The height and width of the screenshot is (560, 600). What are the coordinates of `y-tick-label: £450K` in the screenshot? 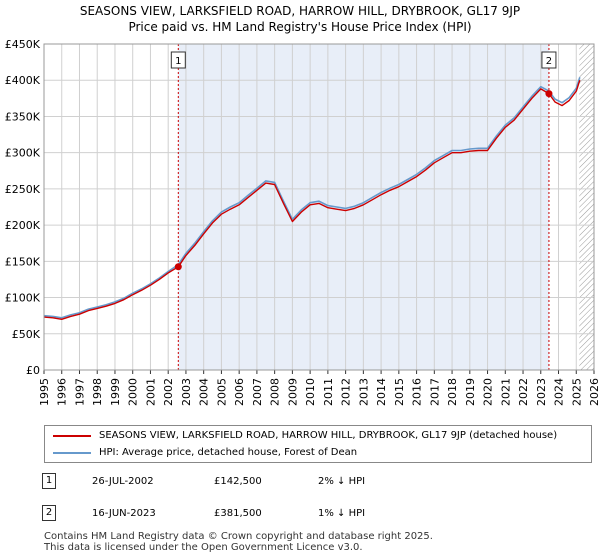 It's located at (23, 44).